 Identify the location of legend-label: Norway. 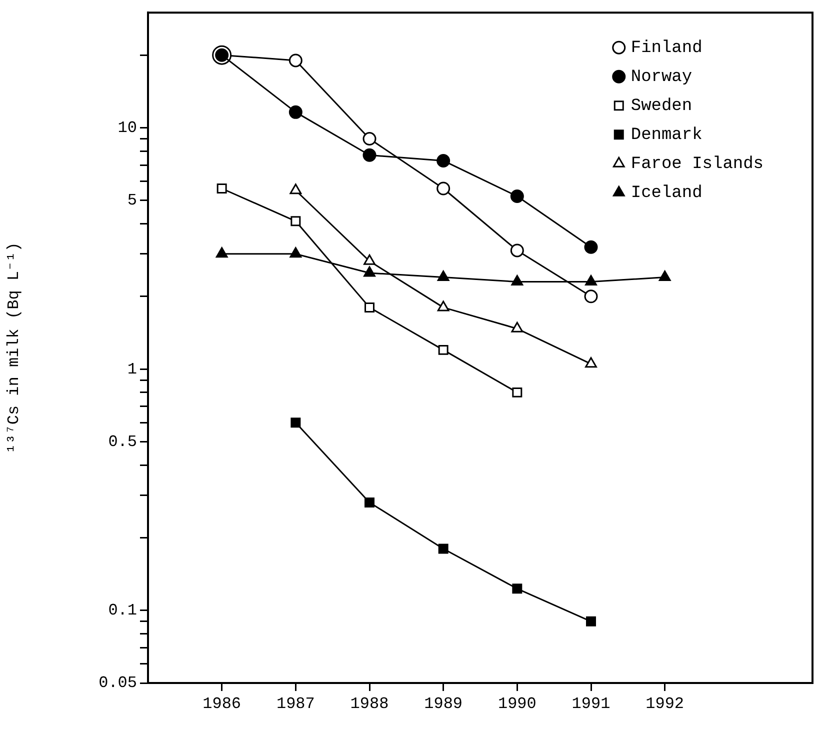
(661, 78).